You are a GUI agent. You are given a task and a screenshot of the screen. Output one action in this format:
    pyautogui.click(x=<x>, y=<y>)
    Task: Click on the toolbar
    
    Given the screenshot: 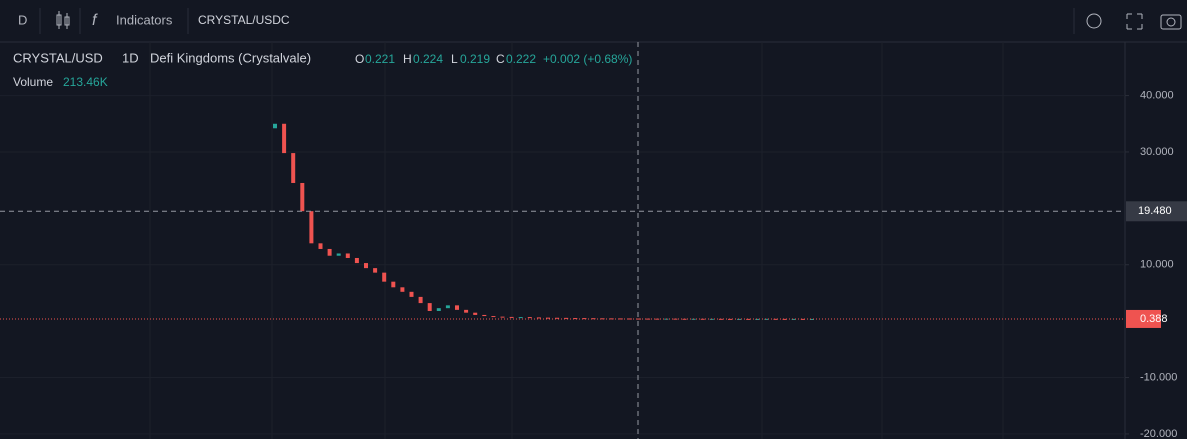 What is the action you would take?
    pyautogui.click(x=593, y=21)
    